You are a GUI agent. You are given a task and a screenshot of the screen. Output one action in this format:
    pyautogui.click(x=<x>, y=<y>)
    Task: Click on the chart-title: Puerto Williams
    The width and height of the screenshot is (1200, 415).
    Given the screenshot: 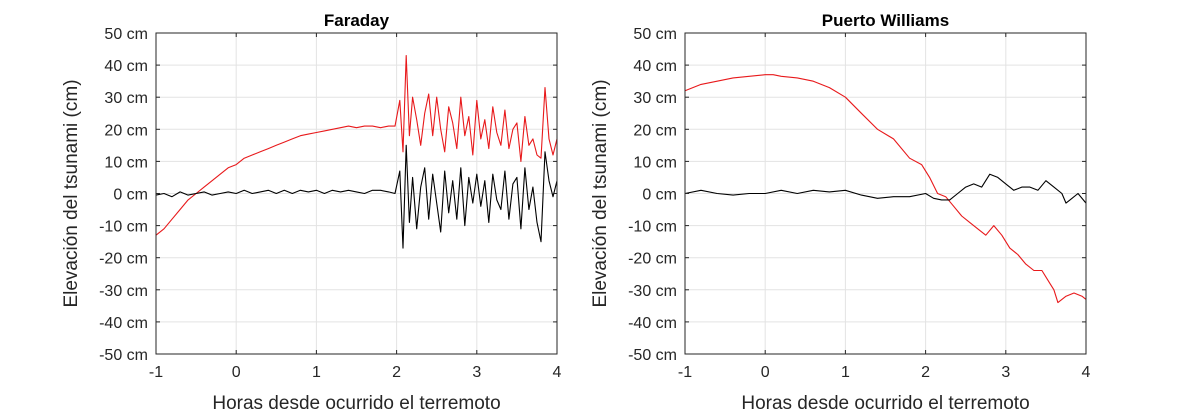 What is the action you would take?
    pyautogui.click(x=885, y=20)
    